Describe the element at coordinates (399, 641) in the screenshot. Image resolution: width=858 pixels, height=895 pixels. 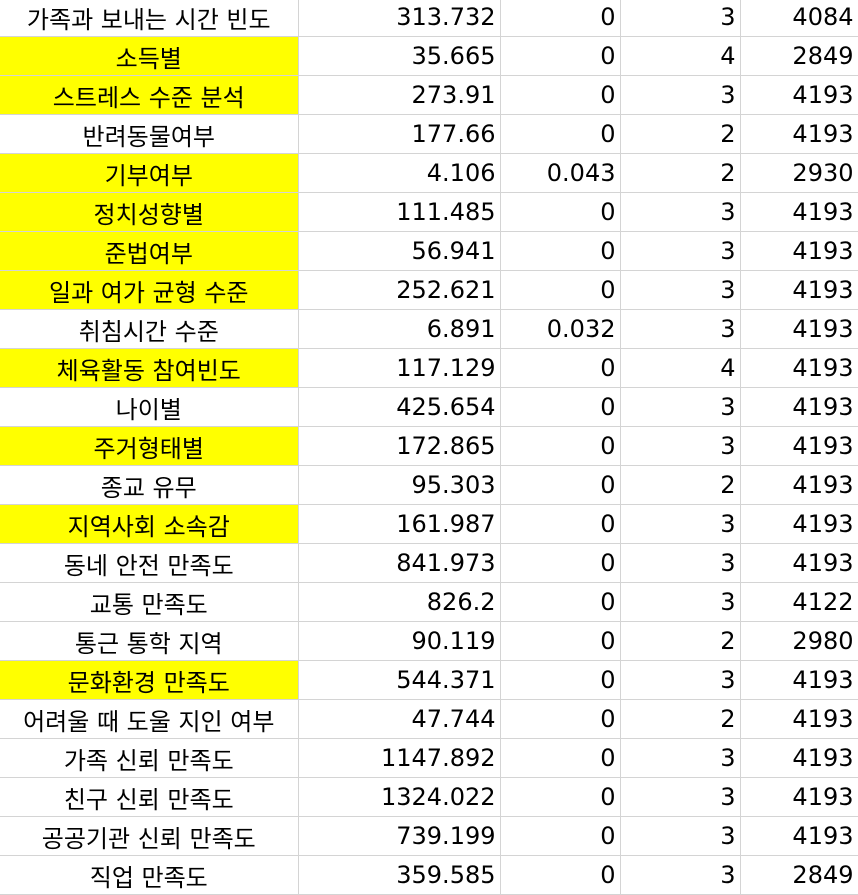
I see `cell-statistic: 90.119` at that location.